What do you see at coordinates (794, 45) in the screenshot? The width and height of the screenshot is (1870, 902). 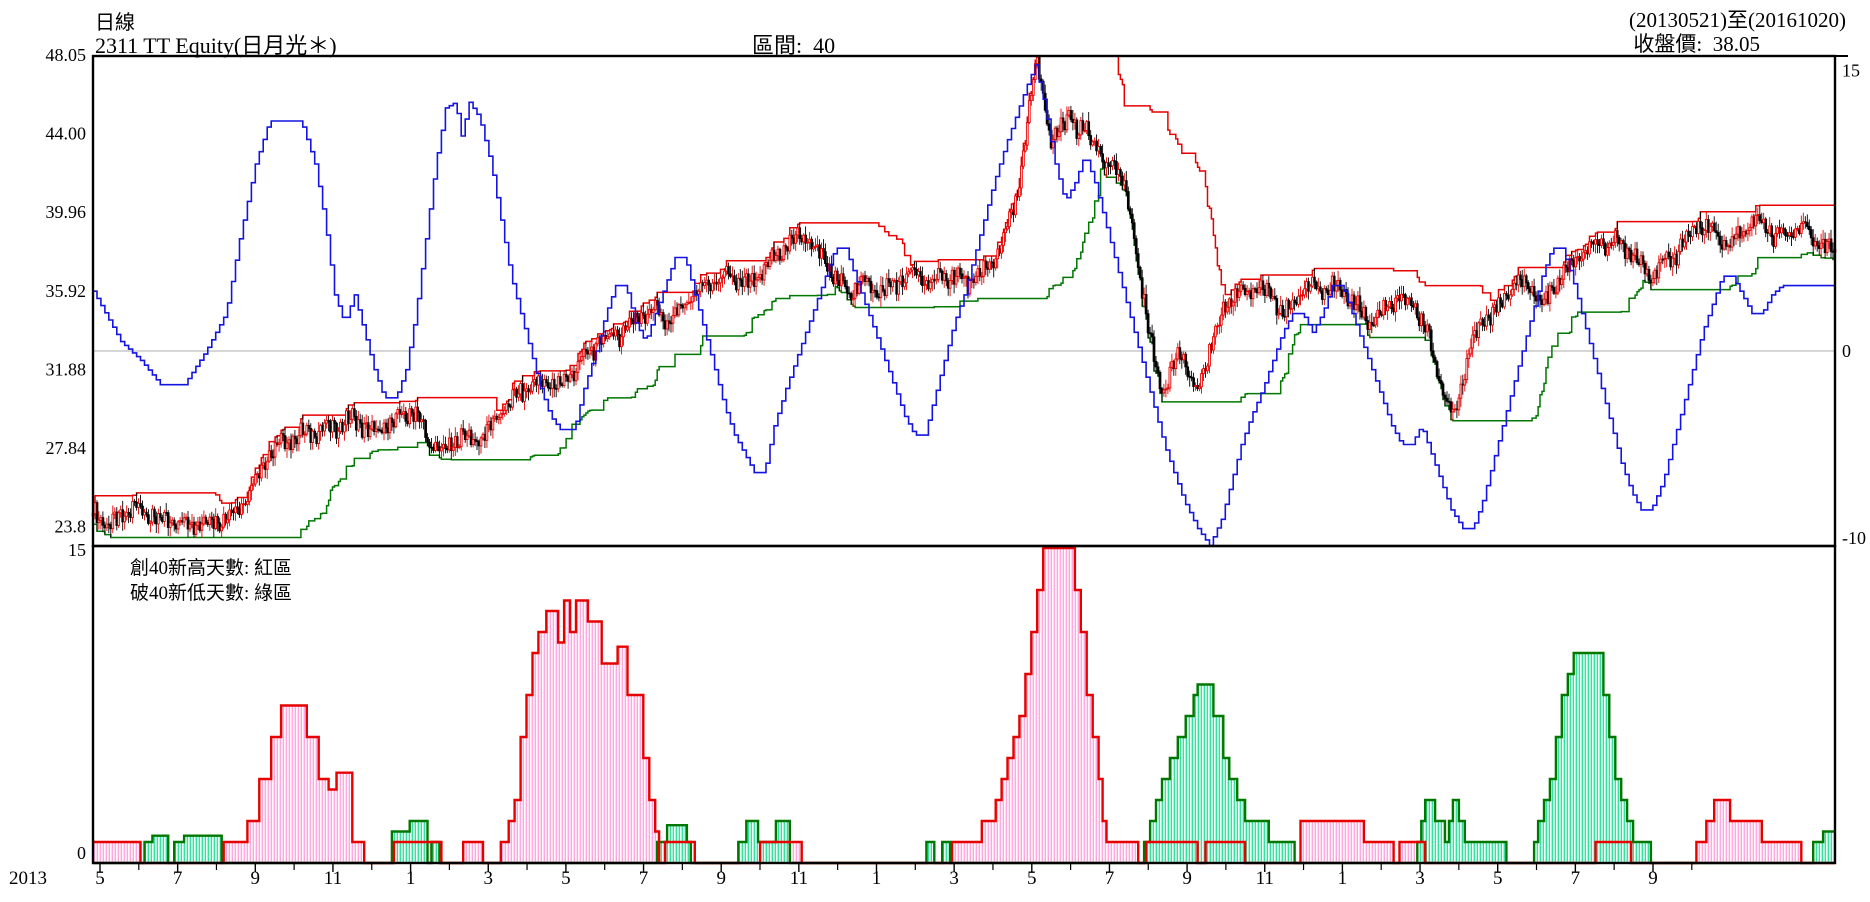 I see `interval-label: 區間: 40` at bounding box center [794, 45].